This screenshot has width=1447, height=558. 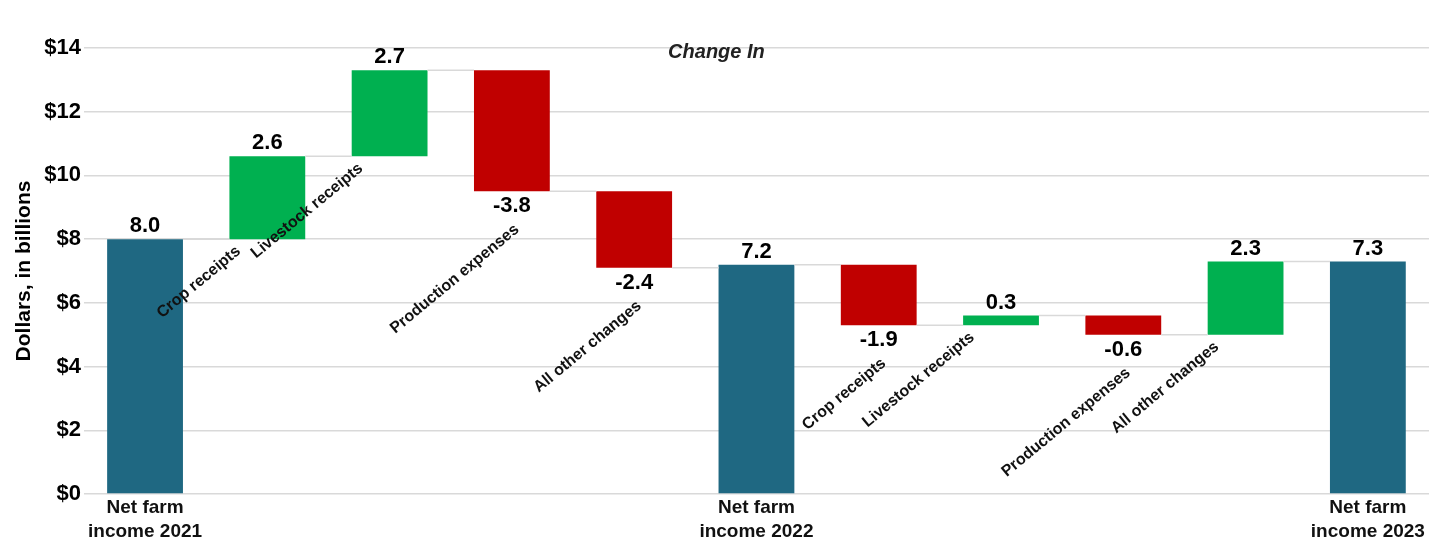 What do you see at coordinates (68, 238) in the screenshot?
I see `y-tick-label: $8` at bounding box center [68, 238].